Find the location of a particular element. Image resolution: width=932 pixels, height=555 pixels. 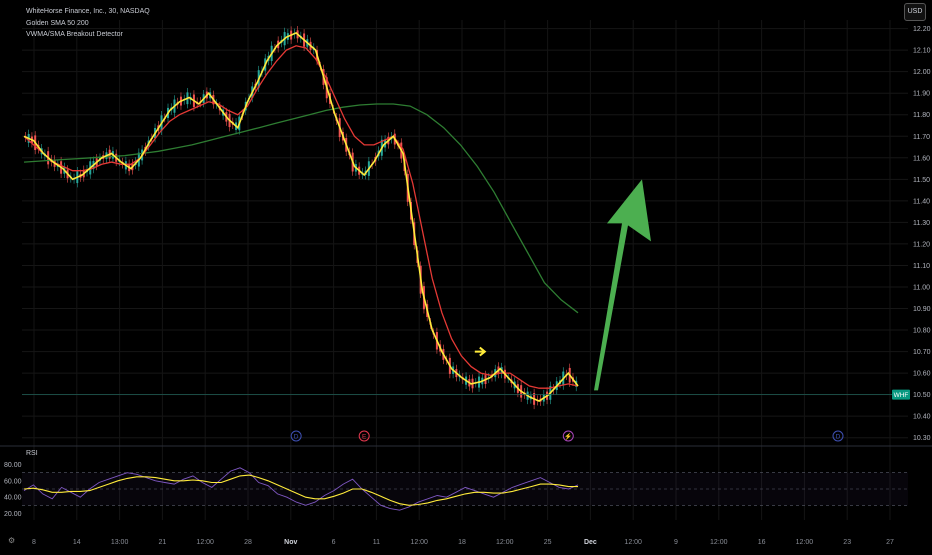

event-flag-label: ⚡ is located at coordinates (568, 437).